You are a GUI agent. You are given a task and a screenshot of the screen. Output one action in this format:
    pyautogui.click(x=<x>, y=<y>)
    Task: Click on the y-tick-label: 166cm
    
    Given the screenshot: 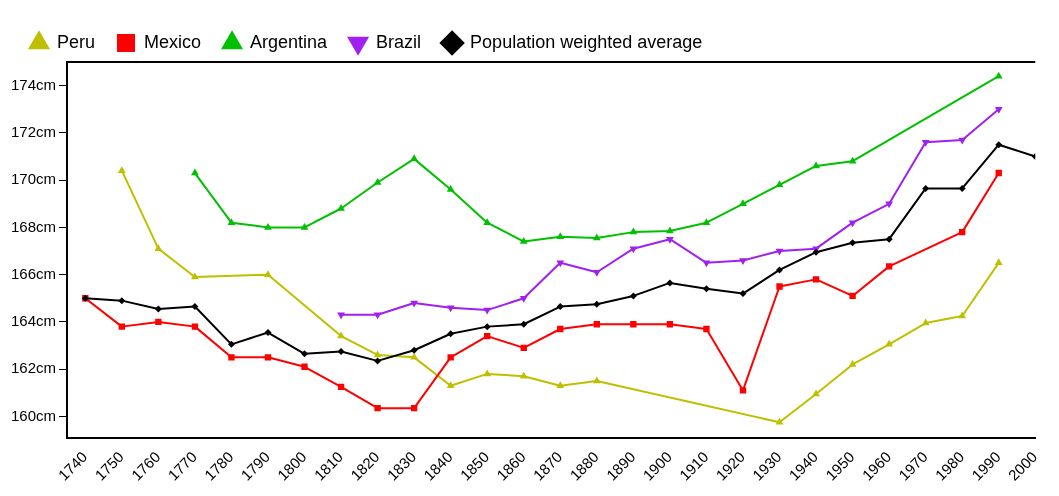 What is the action you would take?
    pyautogui.click(x=33, y=273)
    